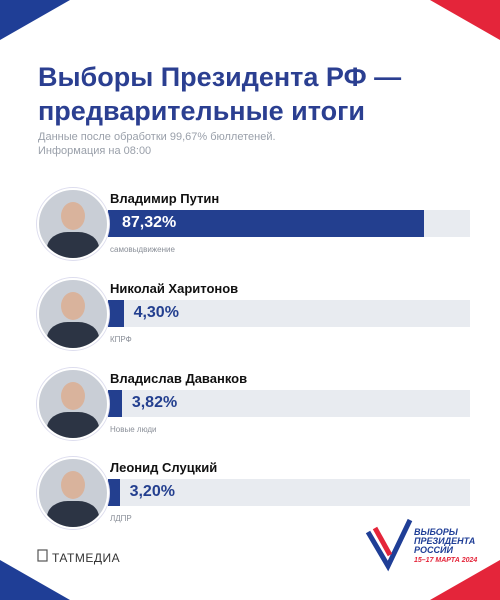 The width and height of the screenshot is (500, 600). What do you see at coordinates (445, 541) in the screenshot?
I see `logo-line: ПРЕЗИДЕНТА` at bounding box center [445, 541].